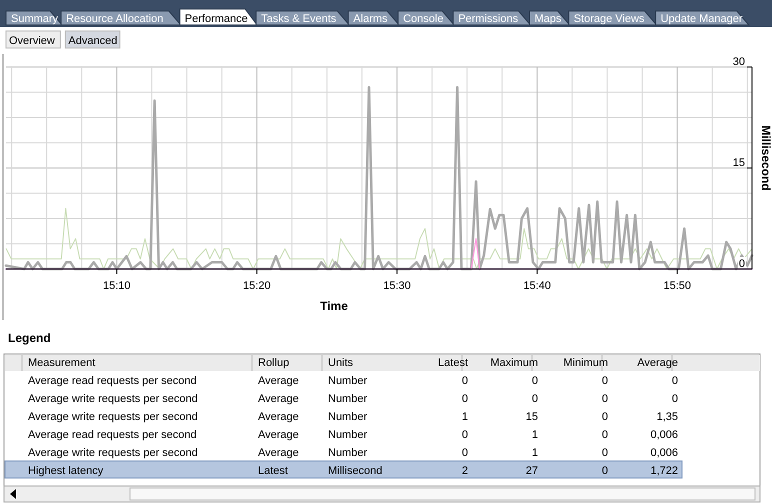 The height and width of the screenshot is (504, 772). Describe the element at coordinates (765, 158) in the screenshot. I see `y-axis-title: Millisecond` at that location.